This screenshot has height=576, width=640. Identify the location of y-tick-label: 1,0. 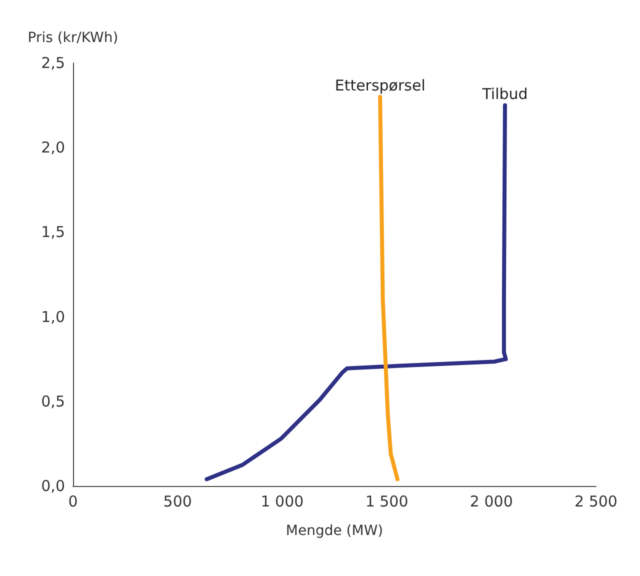
(53, 317).